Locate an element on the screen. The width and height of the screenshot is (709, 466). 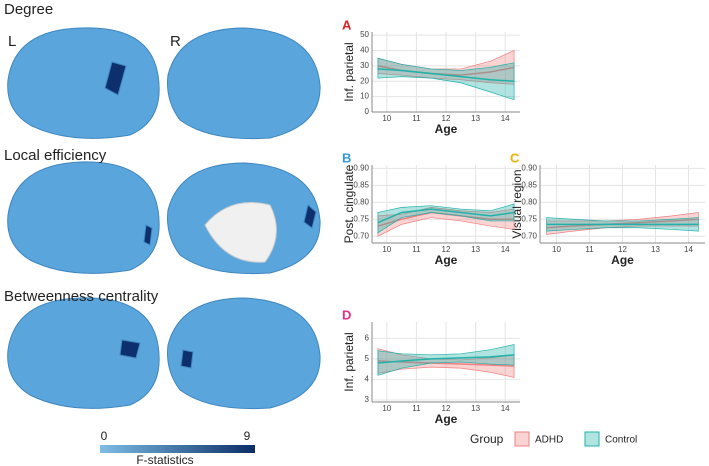
medial-wall is located at coordinates (240, 232).